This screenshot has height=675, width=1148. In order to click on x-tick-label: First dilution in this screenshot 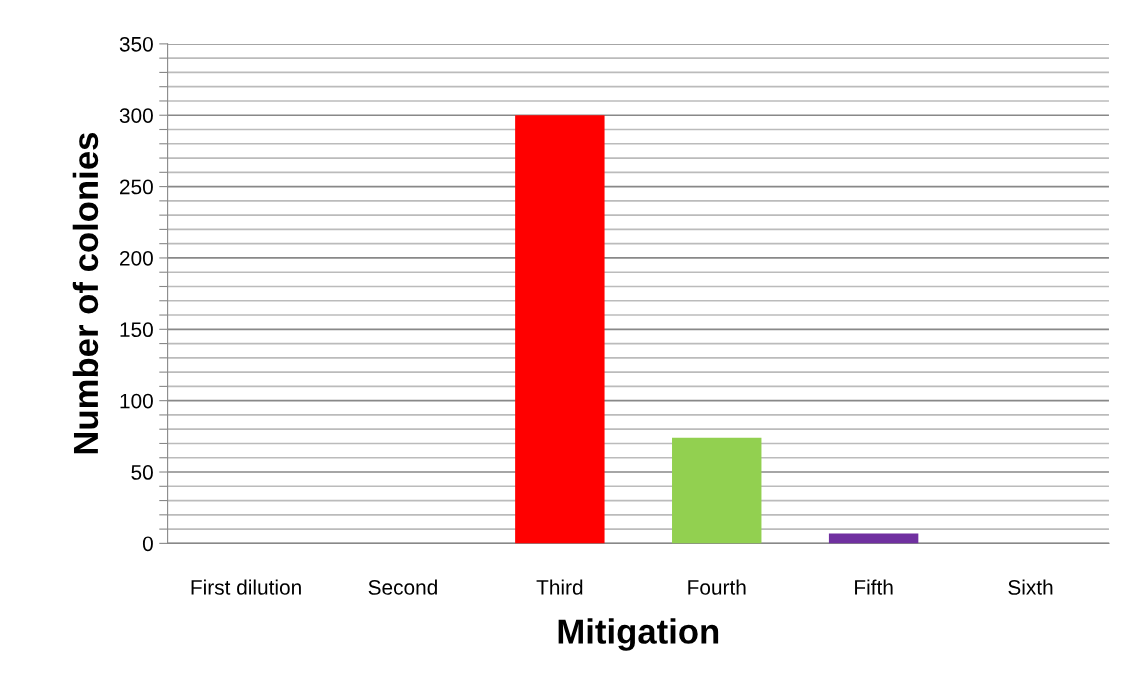, I will do `click(246, 587)`.